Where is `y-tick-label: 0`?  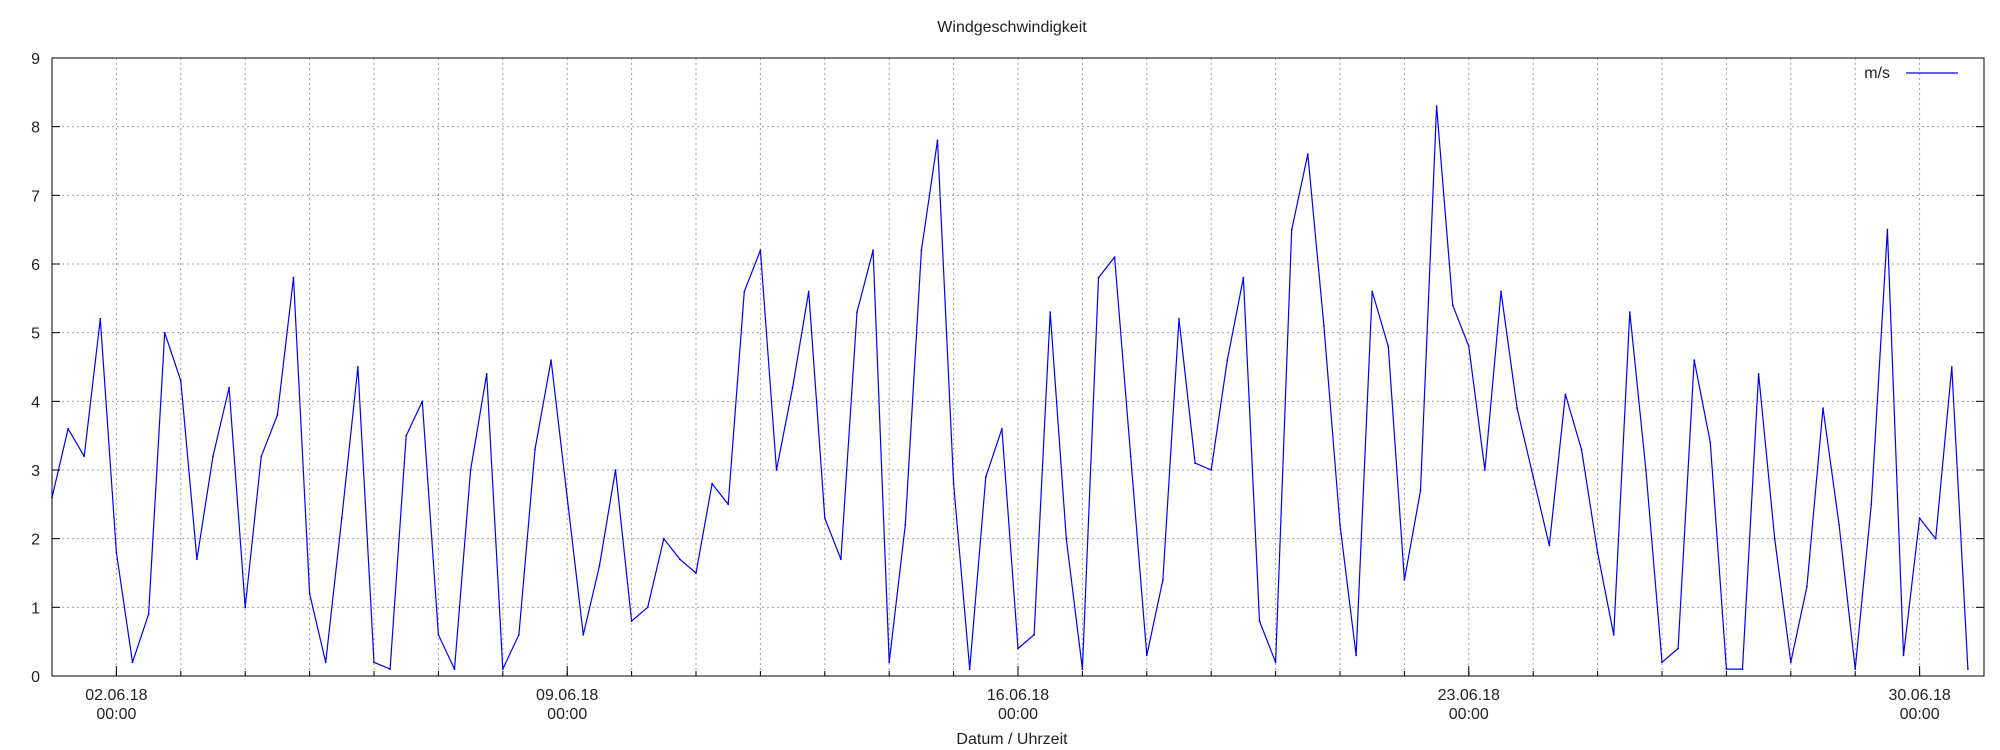
y-tick-label: 0 is located at coordinates (35, 677).